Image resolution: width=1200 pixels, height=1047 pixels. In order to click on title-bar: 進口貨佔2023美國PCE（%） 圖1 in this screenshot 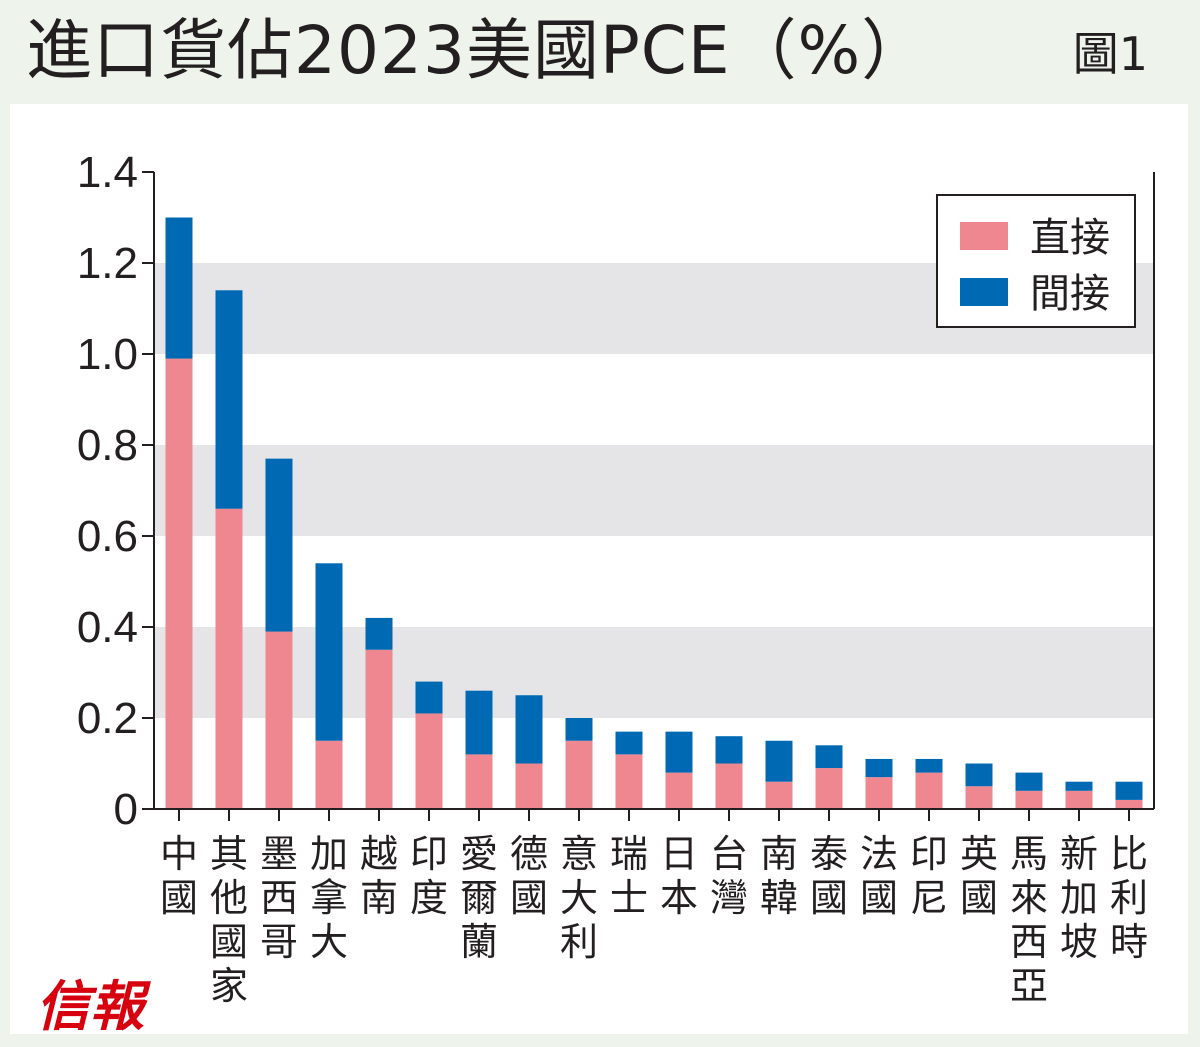, I will do `click(600, 51)`.